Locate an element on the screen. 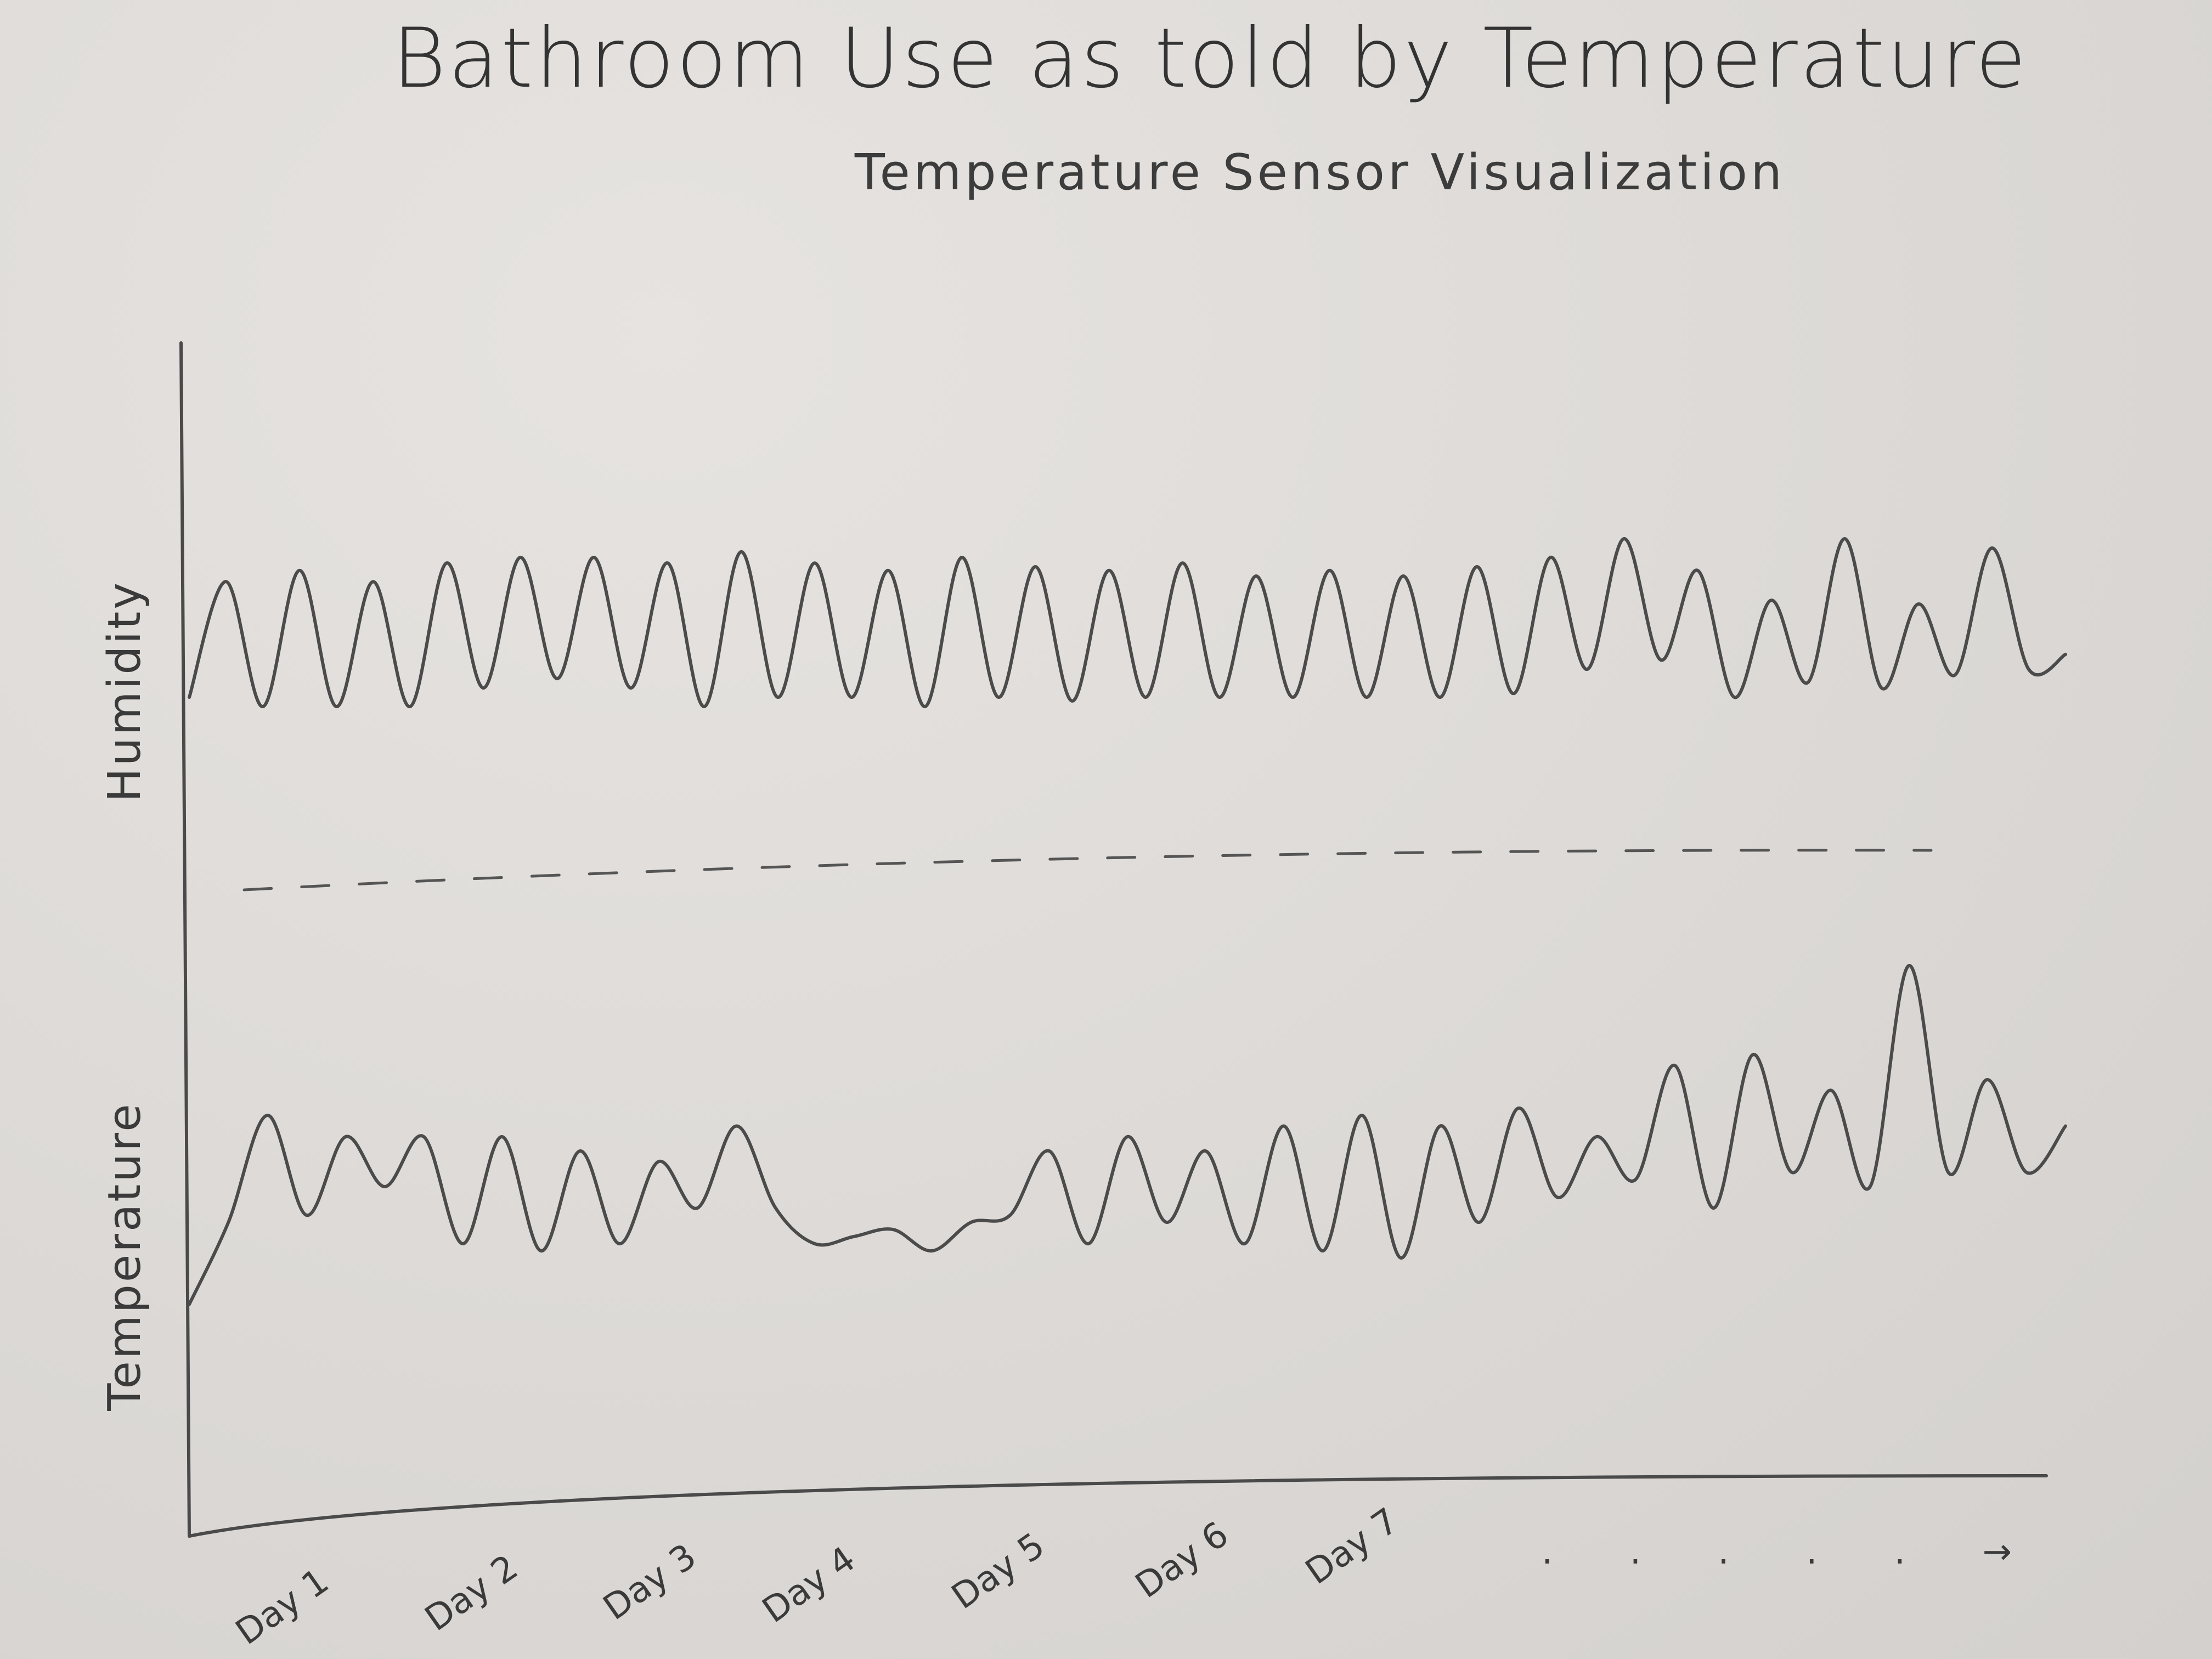 This screenshot has width=2212, height=1659. x-tick-label: Day 6 is located at coordinates (1182, 1560).